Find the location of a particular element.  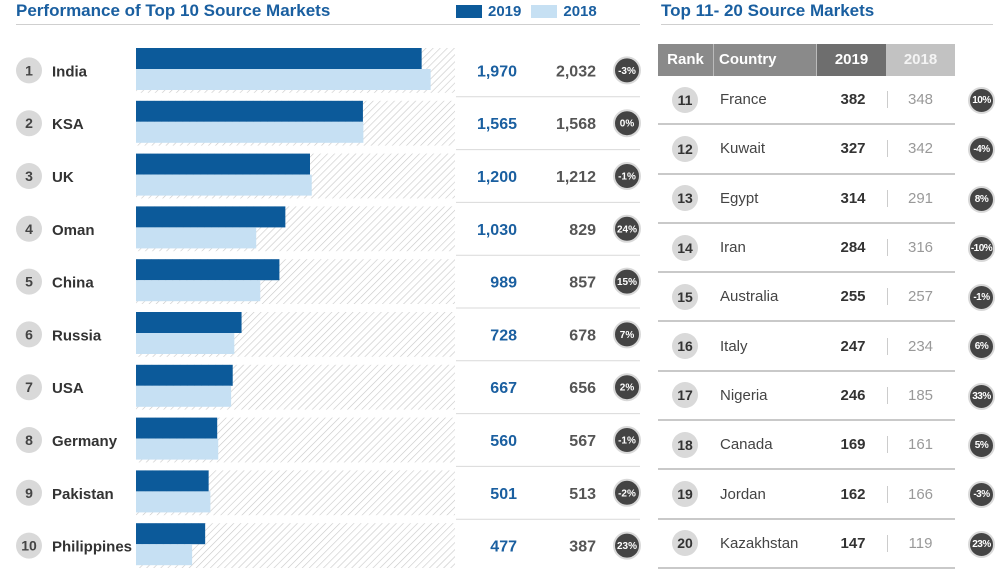

country-cell: Jordan is located at coordinates (743, 494).